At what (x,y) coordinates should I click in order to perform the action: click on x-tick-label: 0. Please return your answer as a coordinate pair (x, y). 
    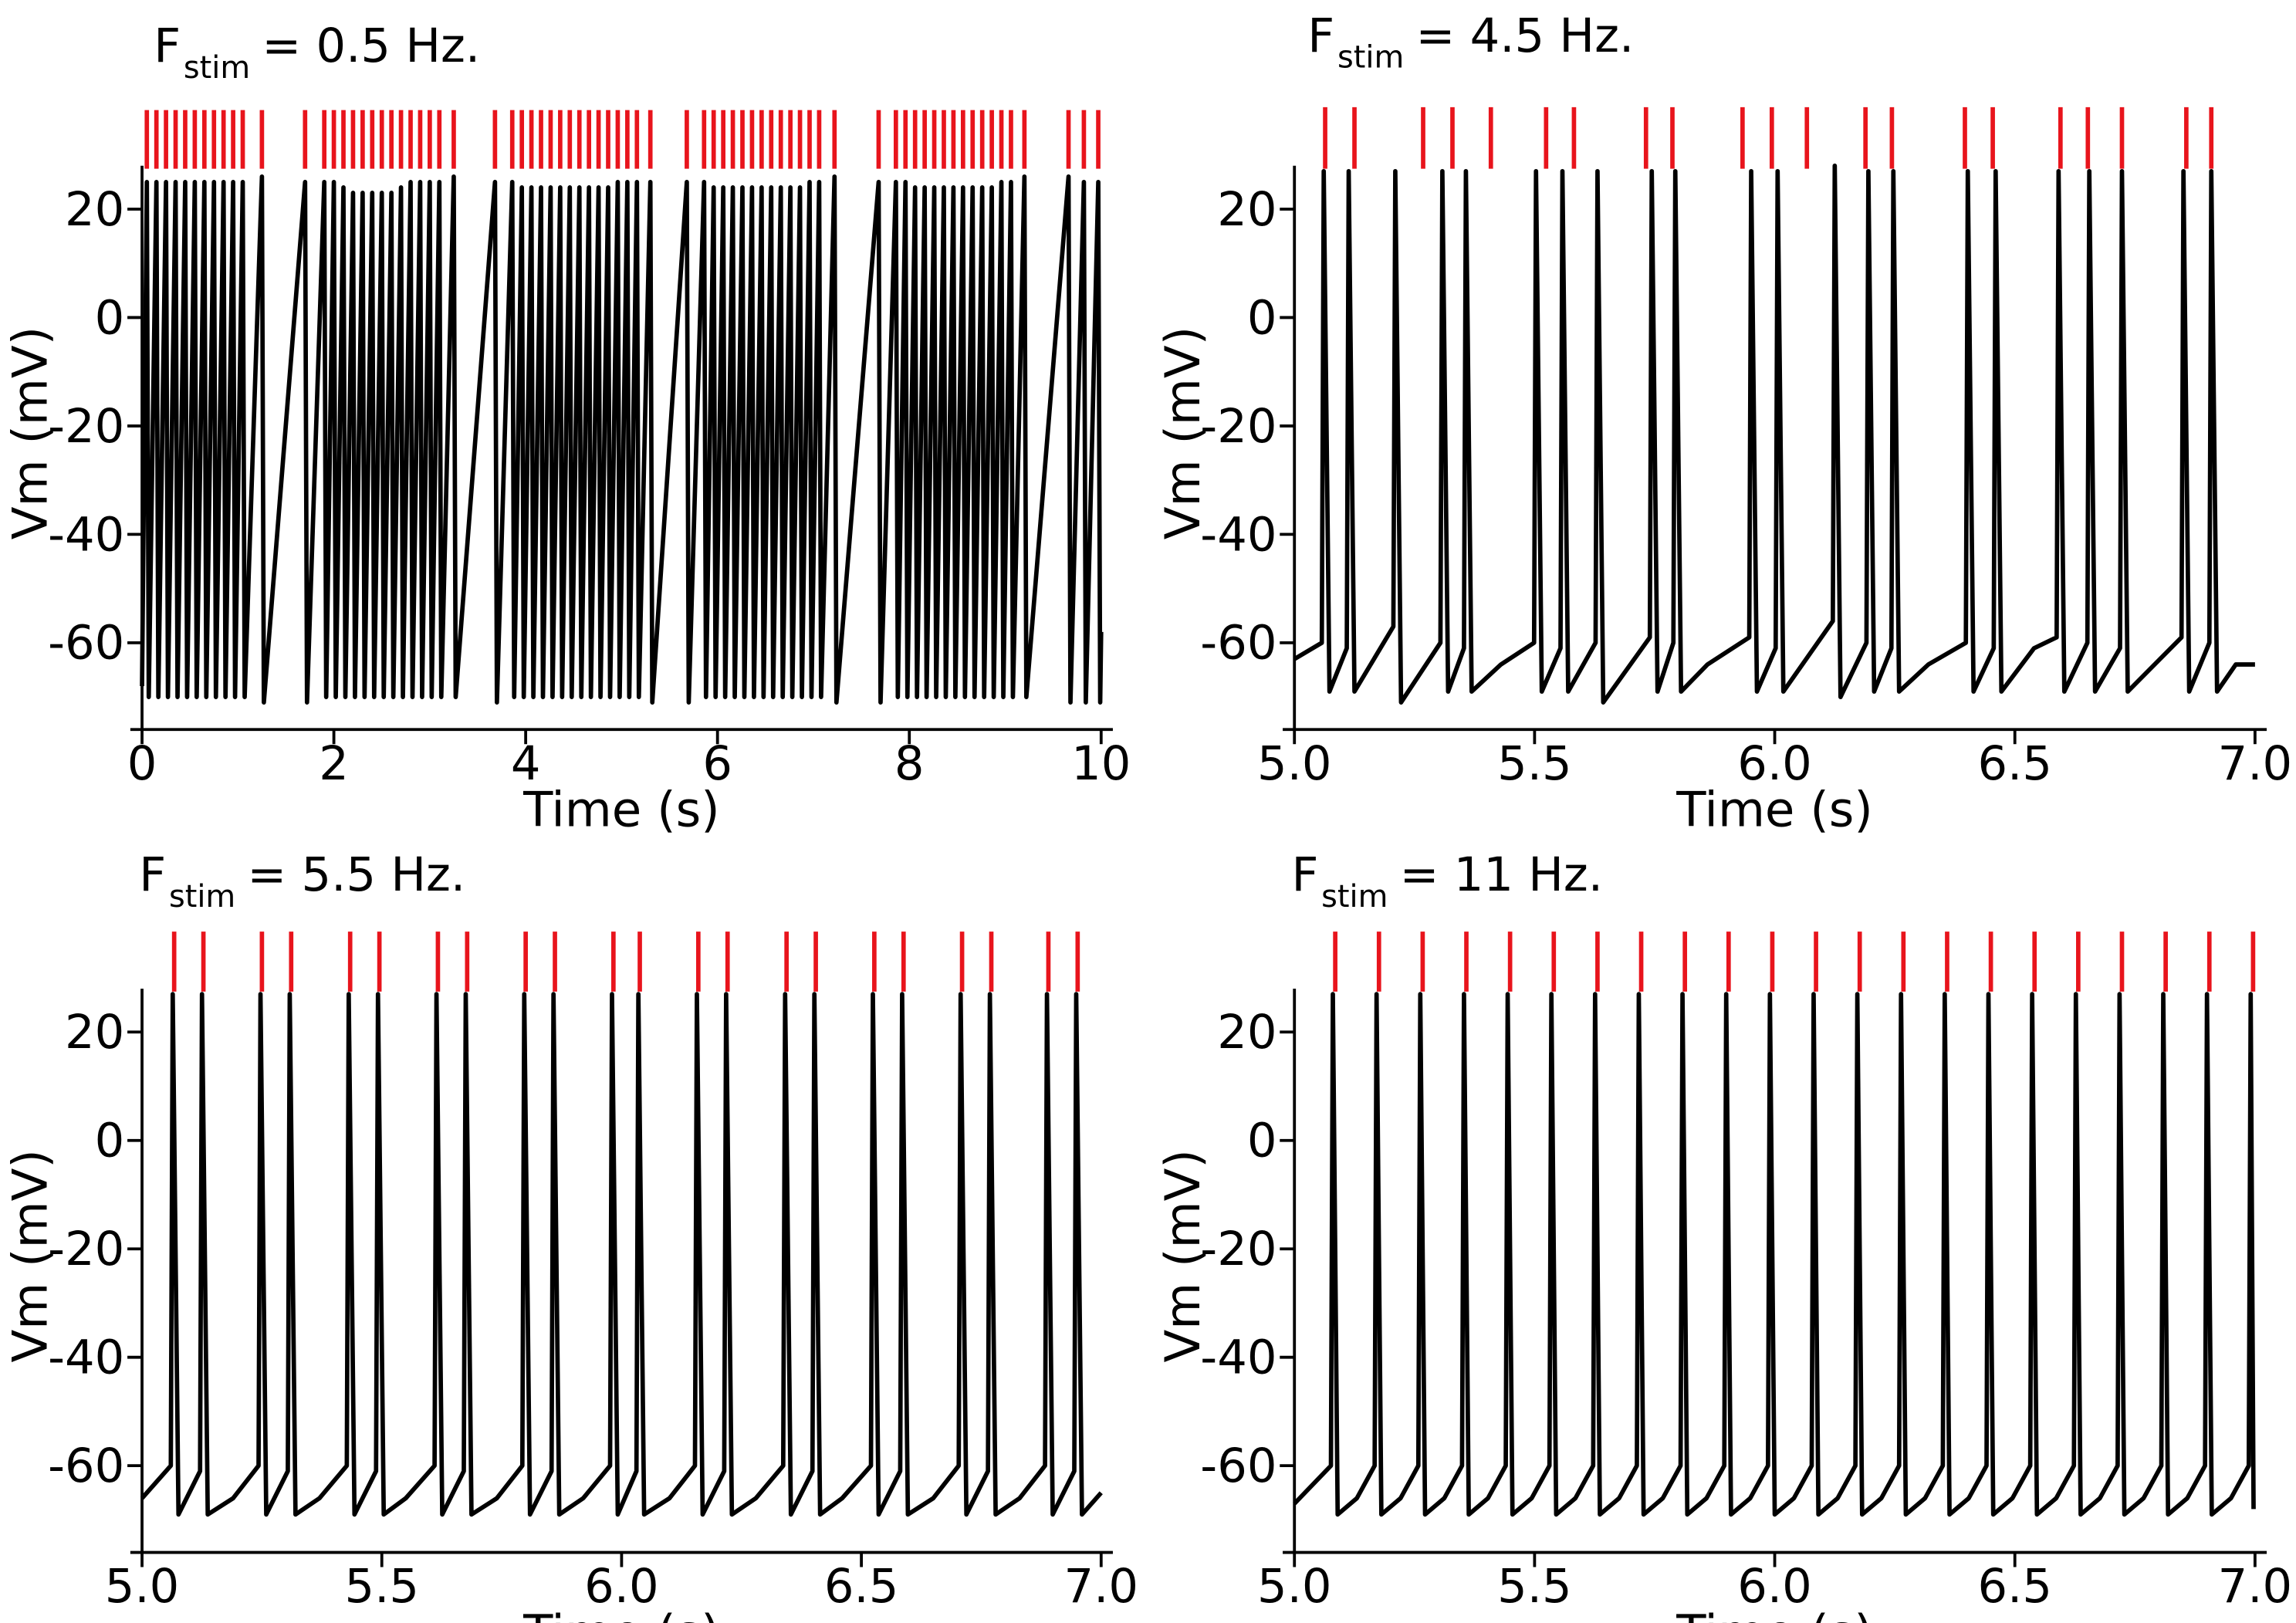
    Looking at the image, I should click on (142, 764).